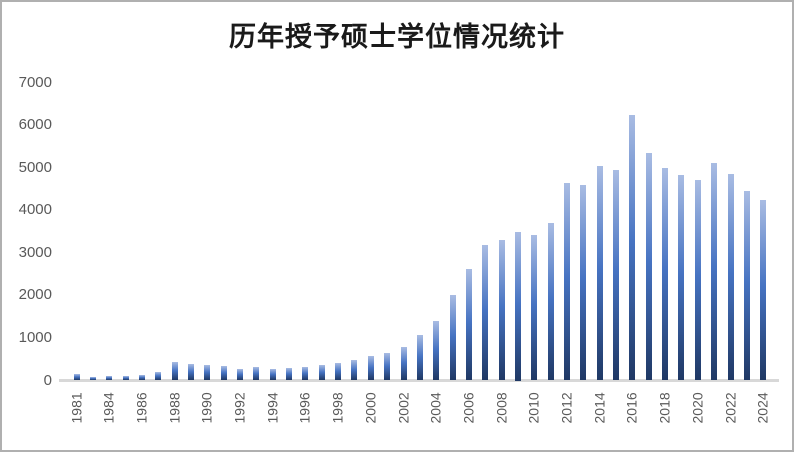 The width and height of the screenshot is (794, 452). What do you see at coordinates (435, 407) in the screenshot?
I see `x-tick-label-2004: 2004` at bounding box center [435, 407].